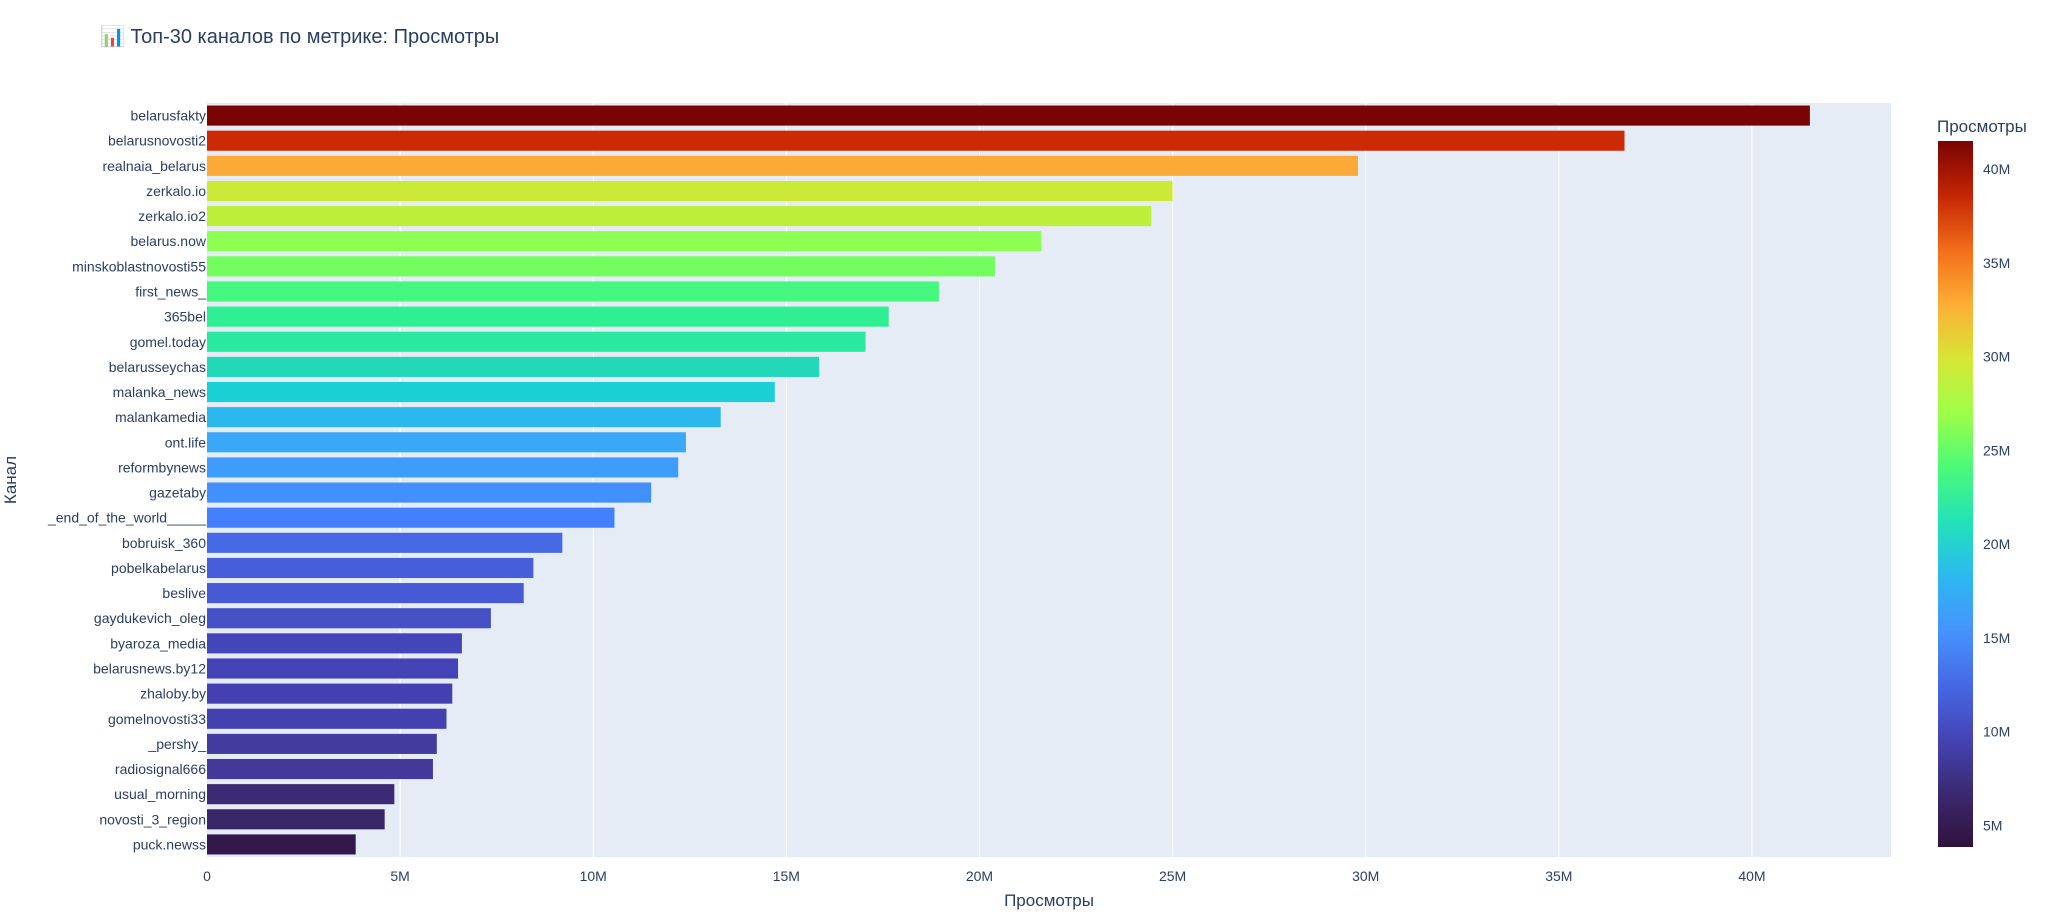 The width and height of the screenshot is (2048, 924). Describe the element at coordinates (126, 518) in the screenshot. I see `y-tick-label: _end_of_the_world_____` at that location.